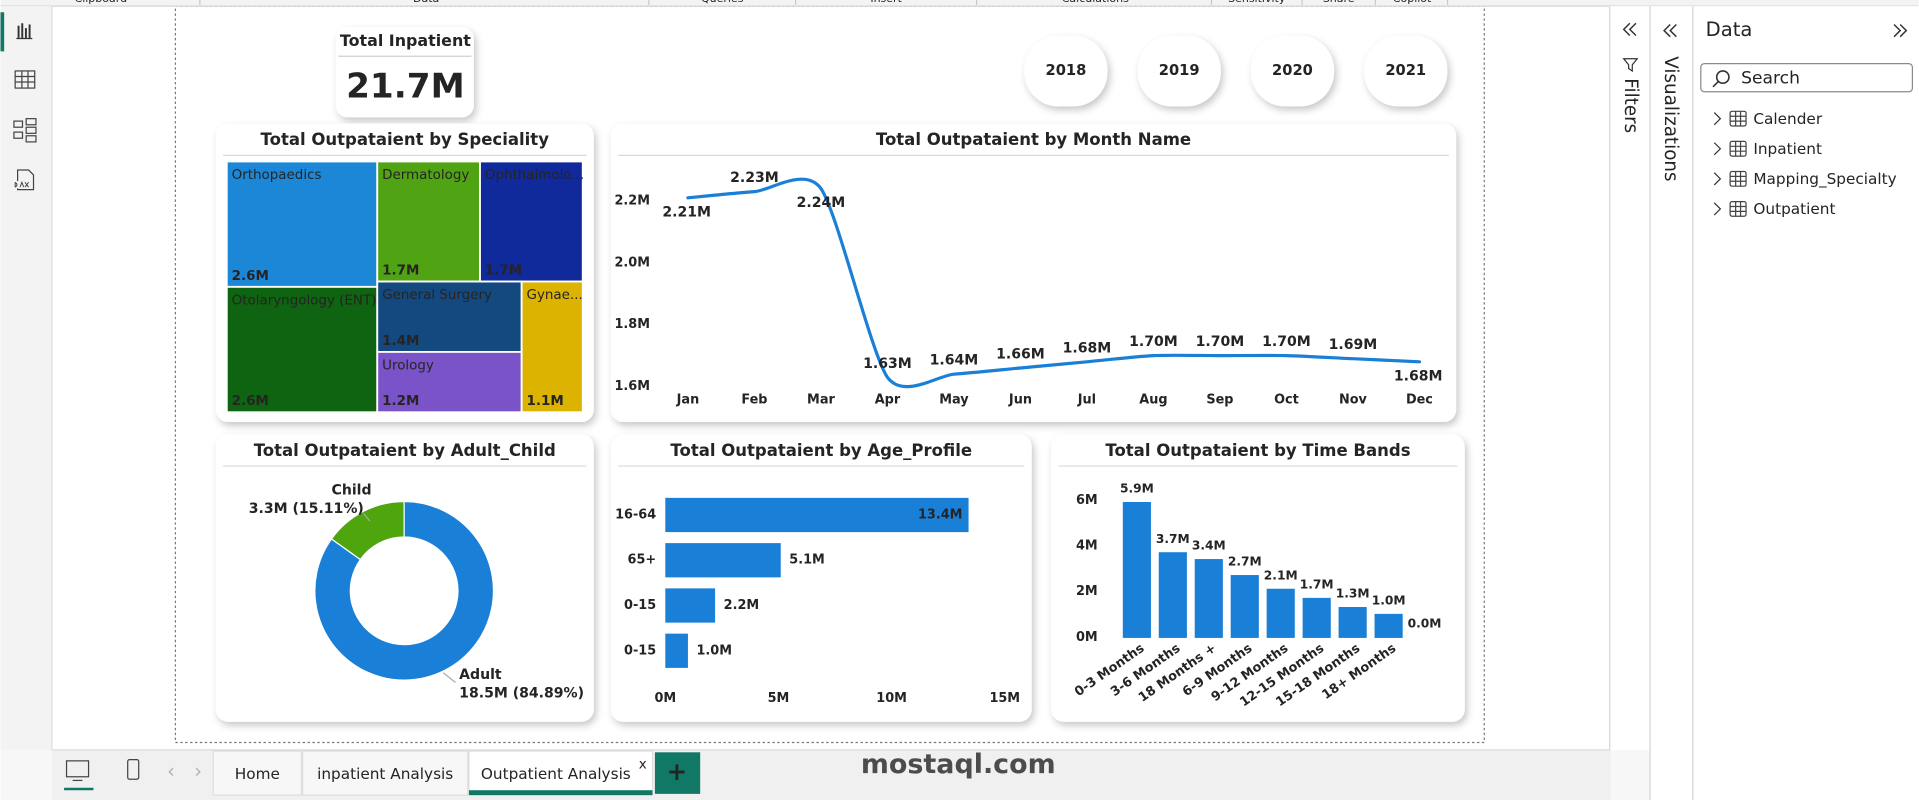 This screenshot has height=800, width=1919. I want to click on data-label: 5.1M, so click(807, 560).